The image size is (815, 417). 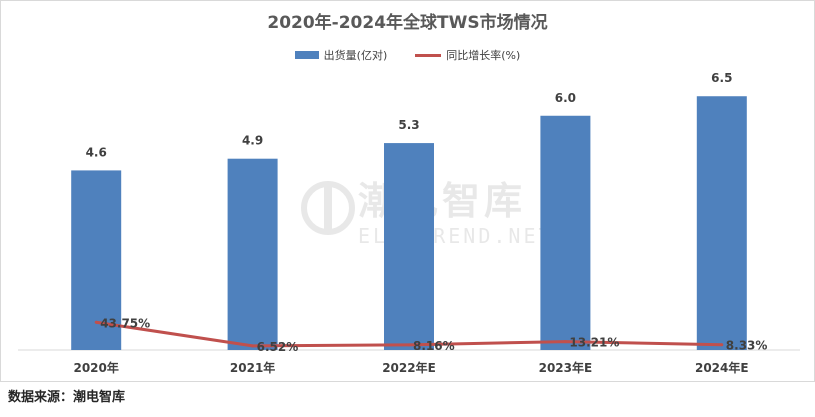 I want to click on growth-data-label: 6.52%, so click(x=278, y=347).